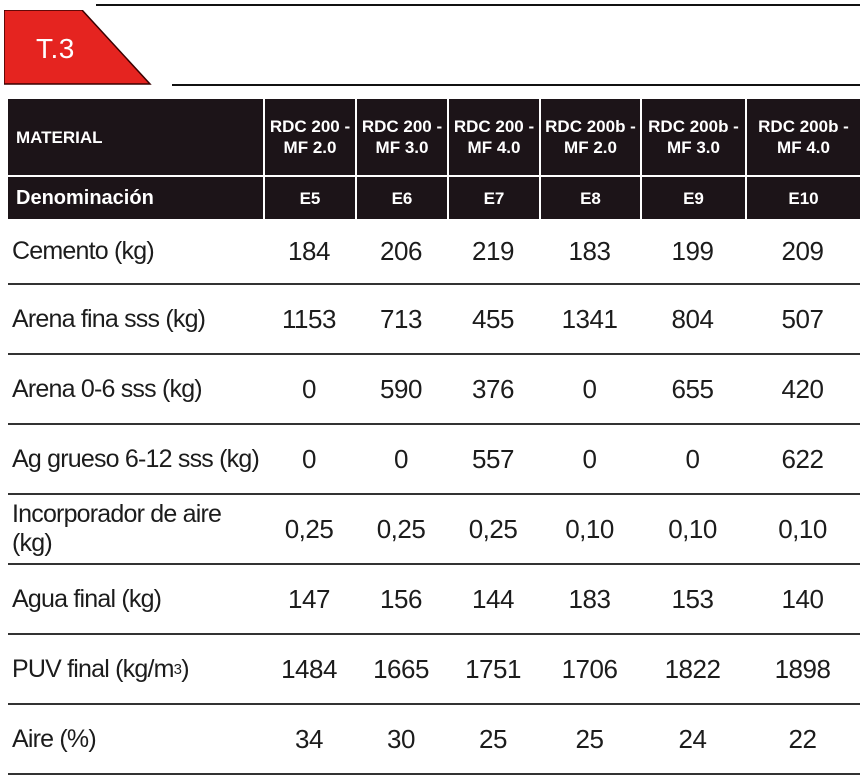 The width and height of the screenshot is (862, 775). What do you see at coordinates (434, 252) in the screenshot?
I see `table-row: Cemento (kg) 184 206 219 183 199 209` at bounding box center [434, 252].